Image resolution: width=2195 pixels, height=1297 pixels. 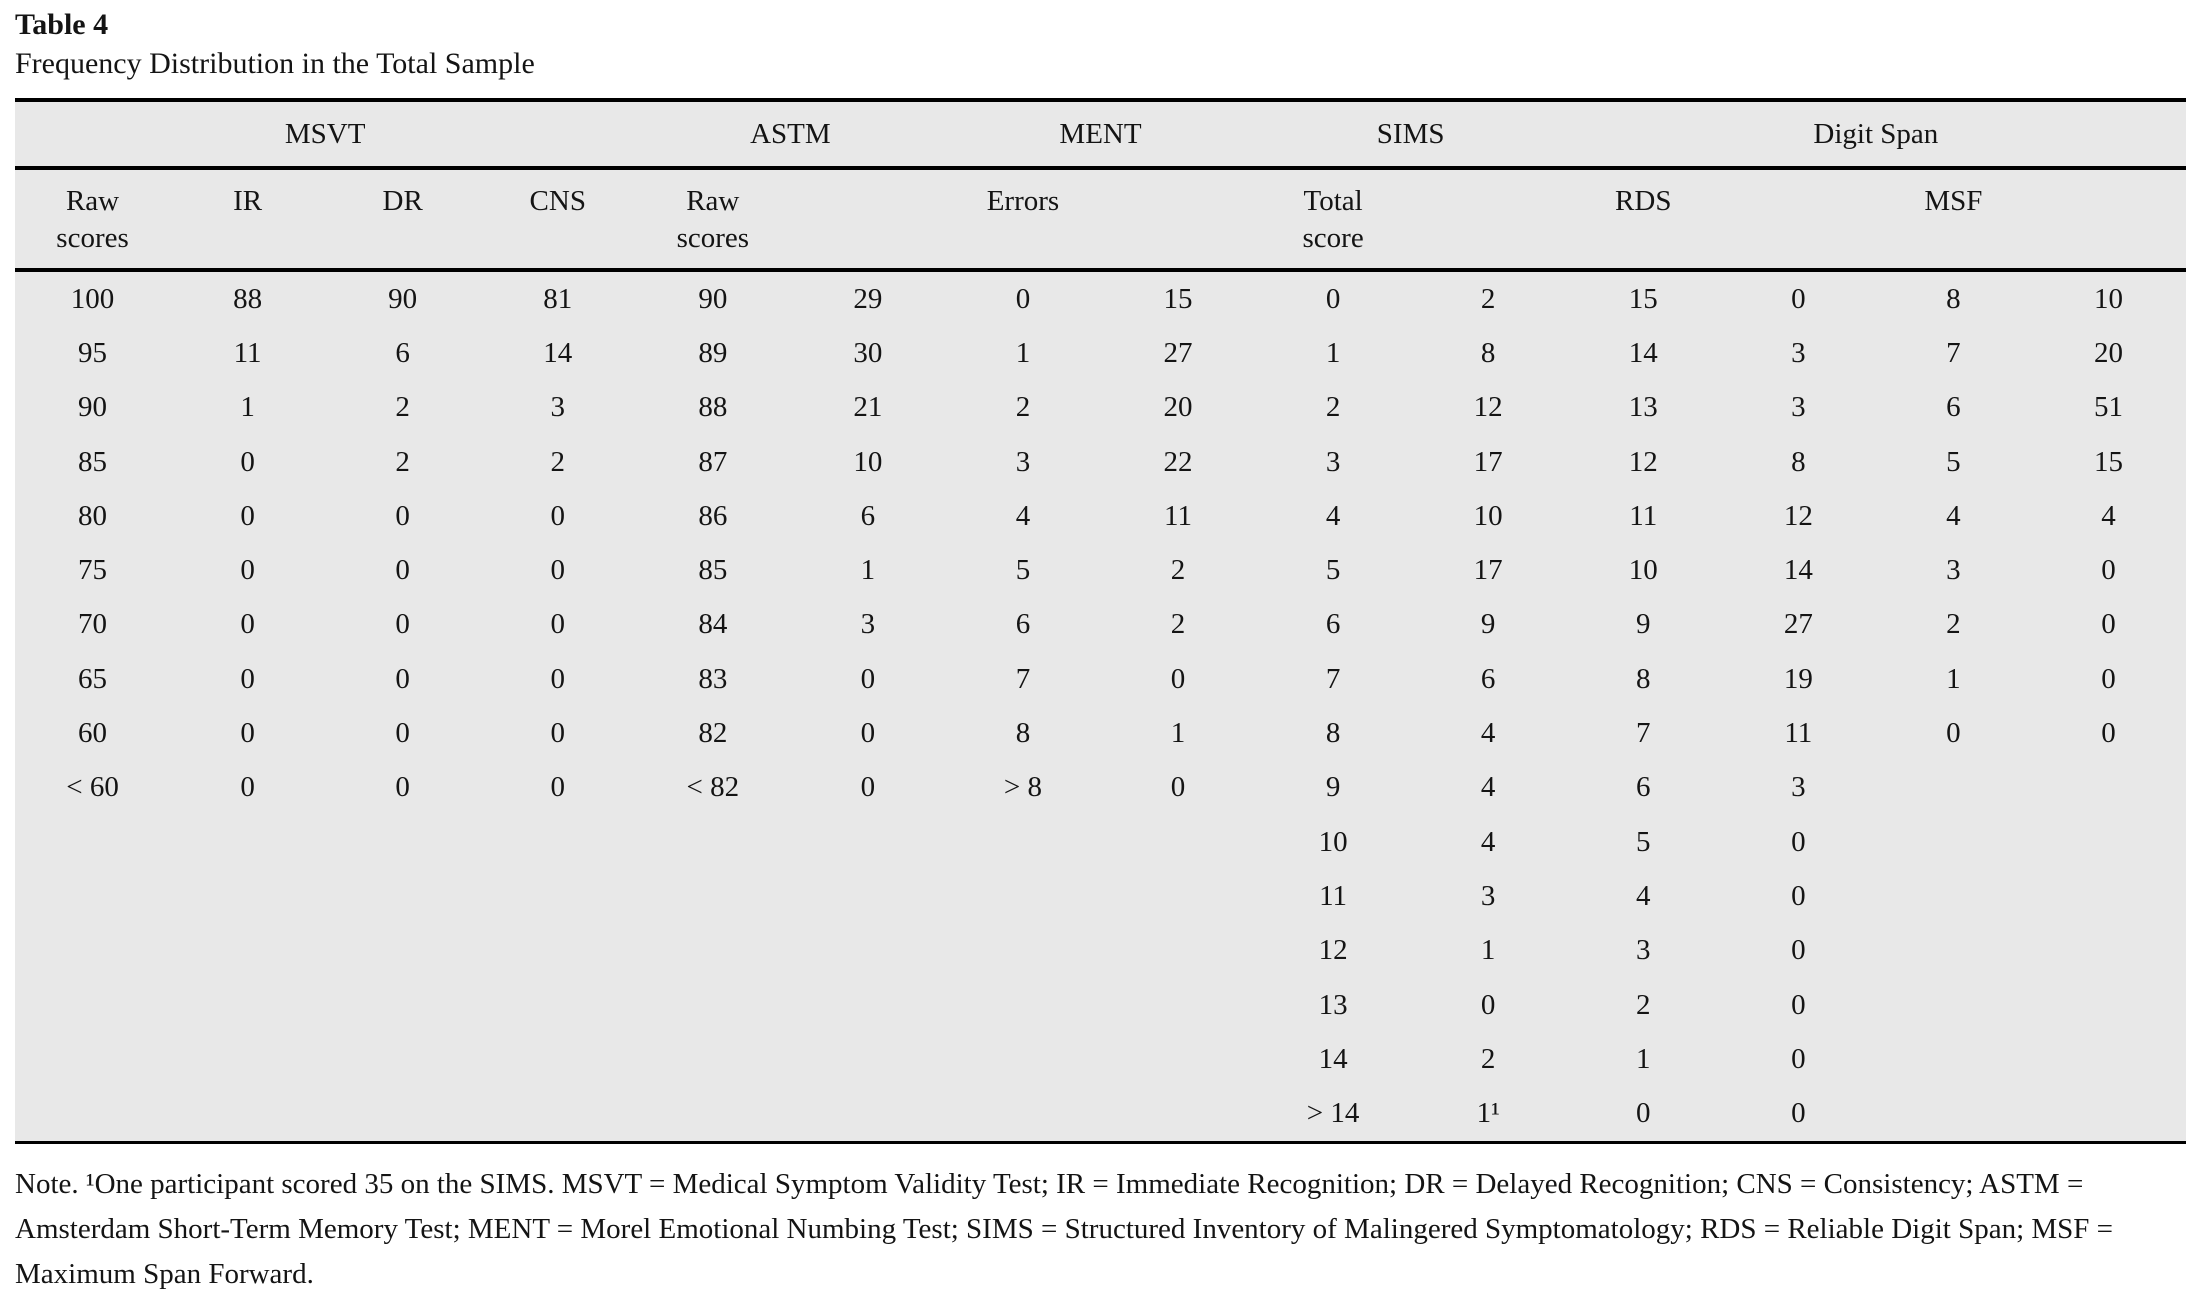 I want to click on table-cell: 100, so click(x=92, y=298).